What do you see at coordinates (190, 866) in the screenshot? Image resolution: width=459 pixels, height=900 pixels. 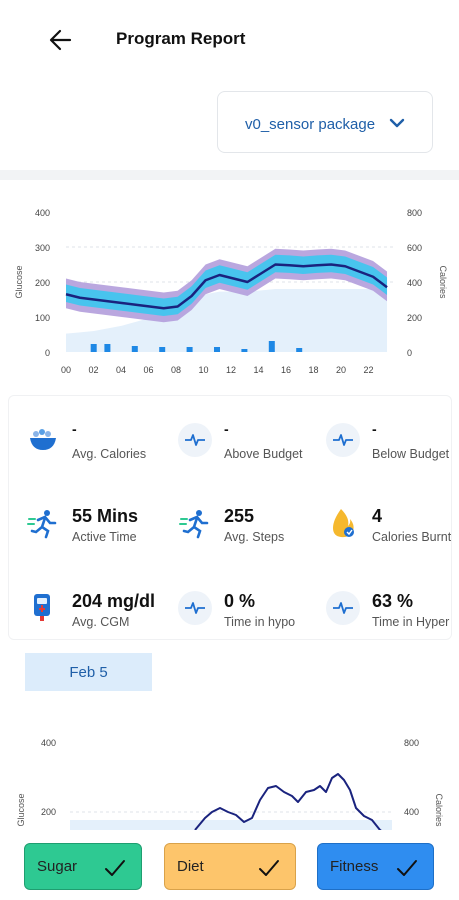 I see `tab-diet-label: Diet` at bounding box center [190, 866].